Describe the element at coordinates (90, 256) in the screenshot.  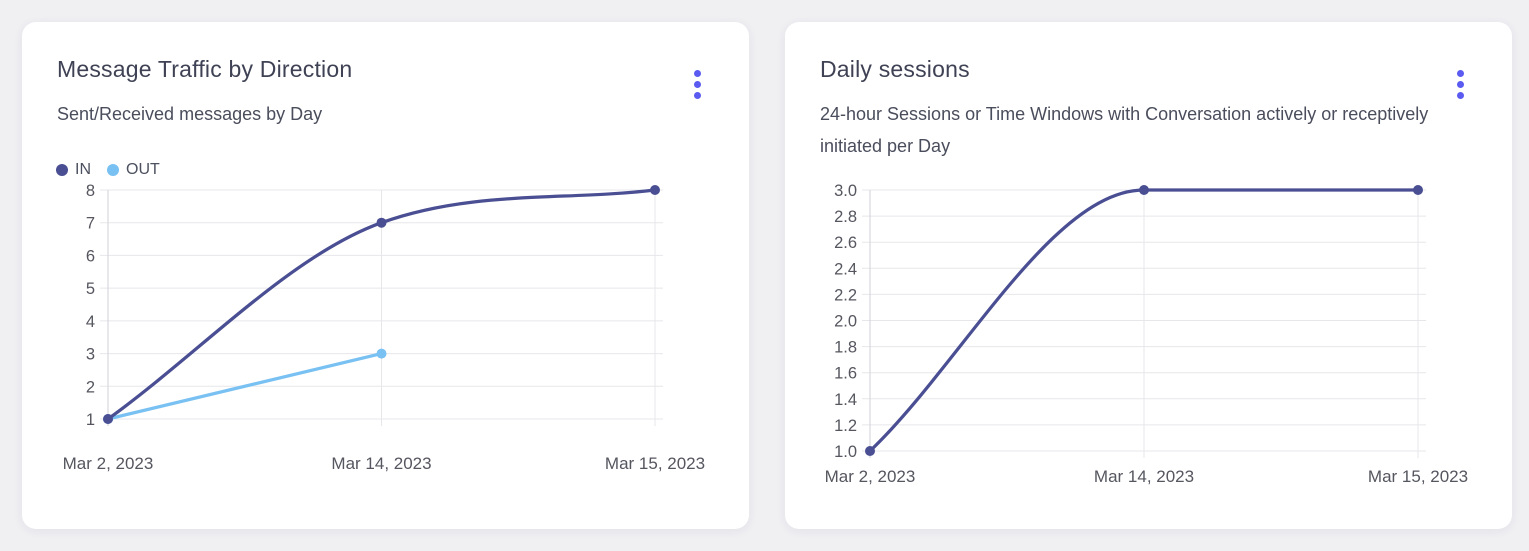
I see `svg-text: 6` at that location.